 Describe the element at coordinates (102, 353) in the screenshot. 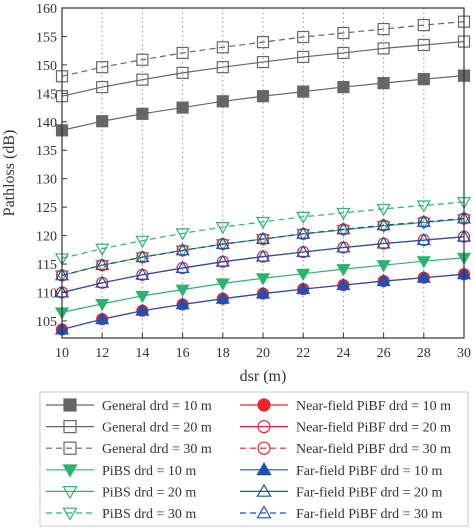

I see `x-tick-label: 12` at that location.